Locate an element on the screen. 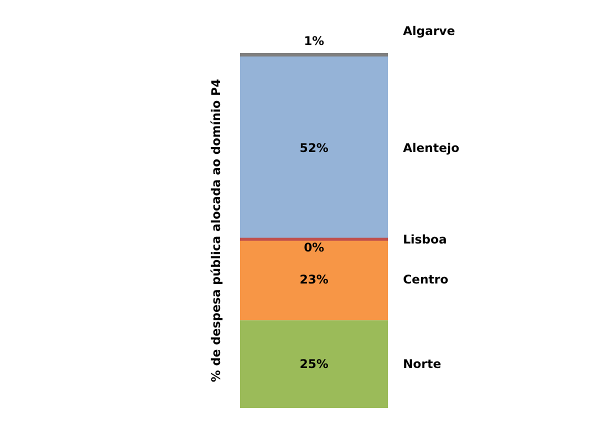  series-label: Alentejo is located at coordinates (431, 147).